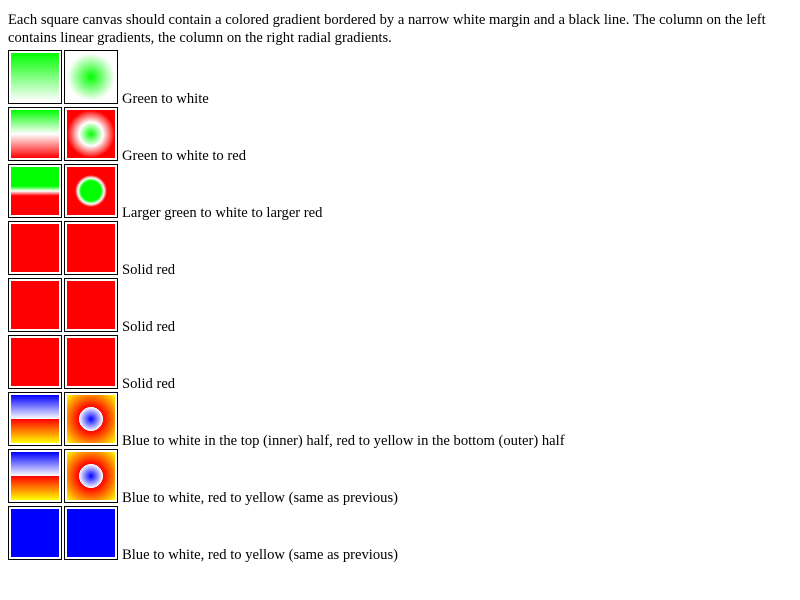 The width and height of the screenshot is (800, 600). I want to click on gradient-test-row: Larger green to white to larger red, so click(403, 191).